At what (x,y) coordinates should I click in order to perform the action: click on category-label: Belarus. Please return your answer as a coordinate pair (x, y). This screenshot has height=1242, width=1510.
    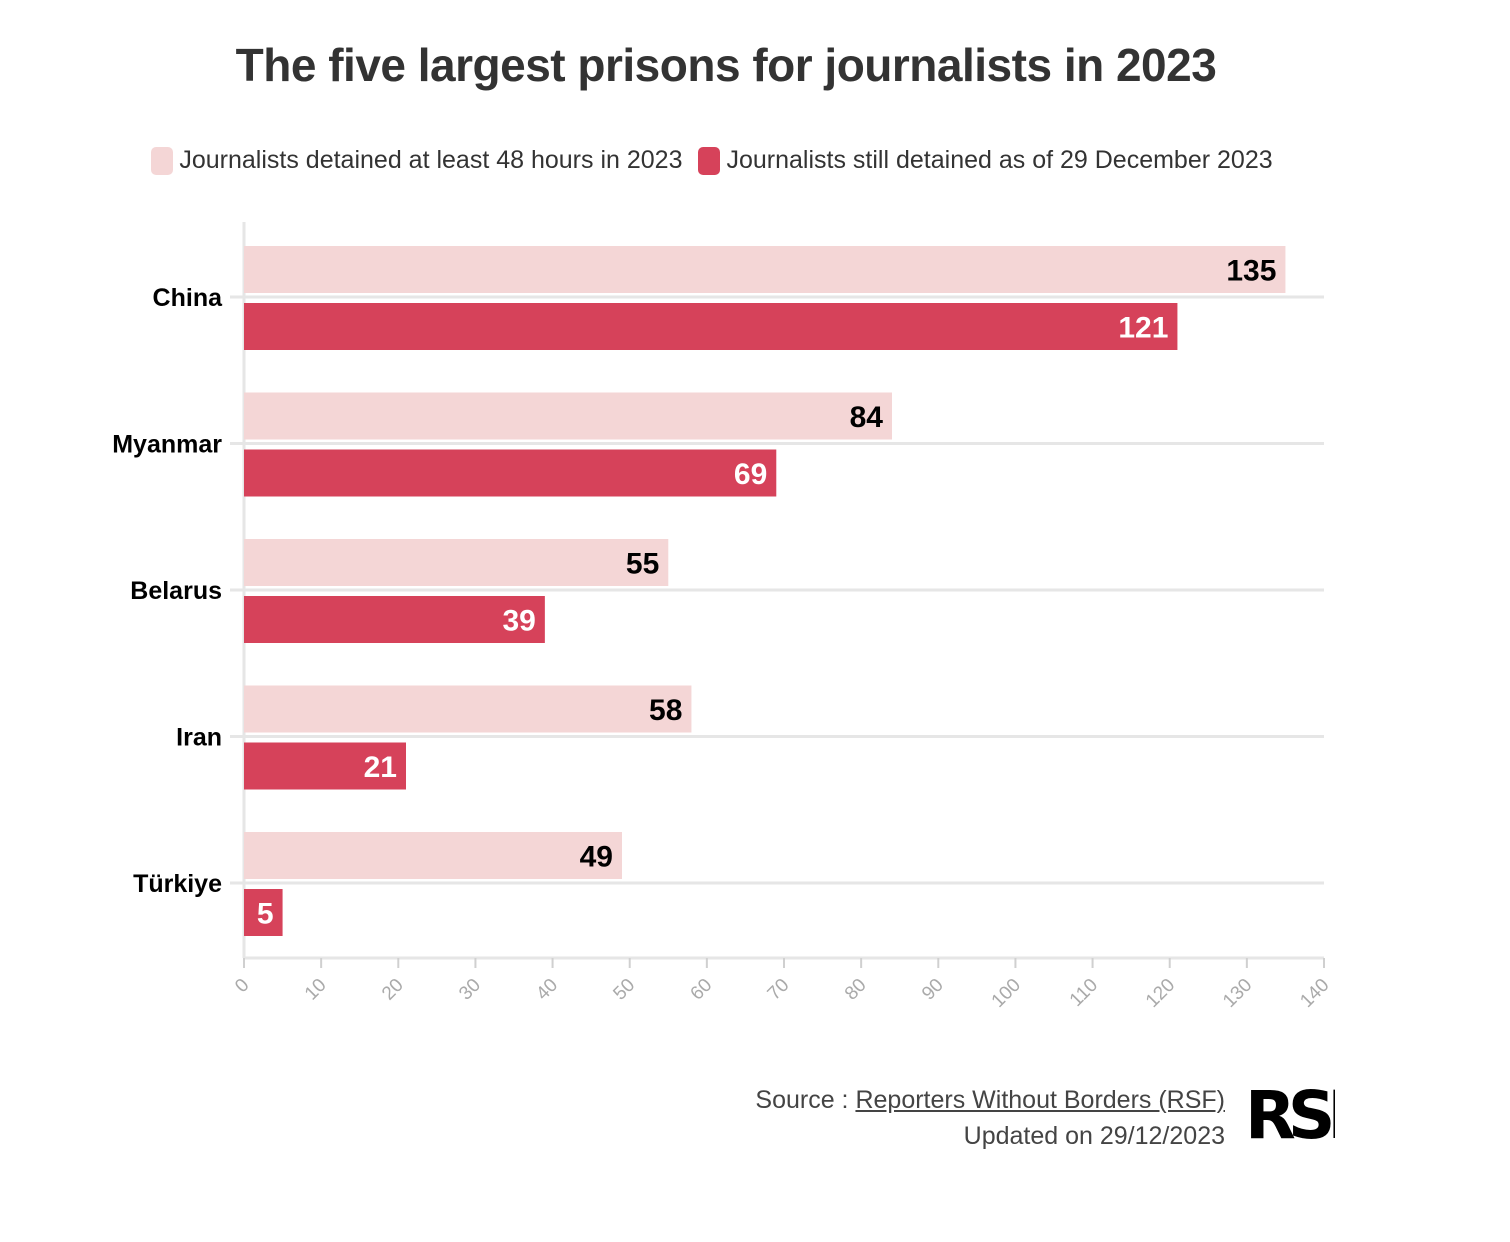
    Looking at the image, I should click on (176, 591).